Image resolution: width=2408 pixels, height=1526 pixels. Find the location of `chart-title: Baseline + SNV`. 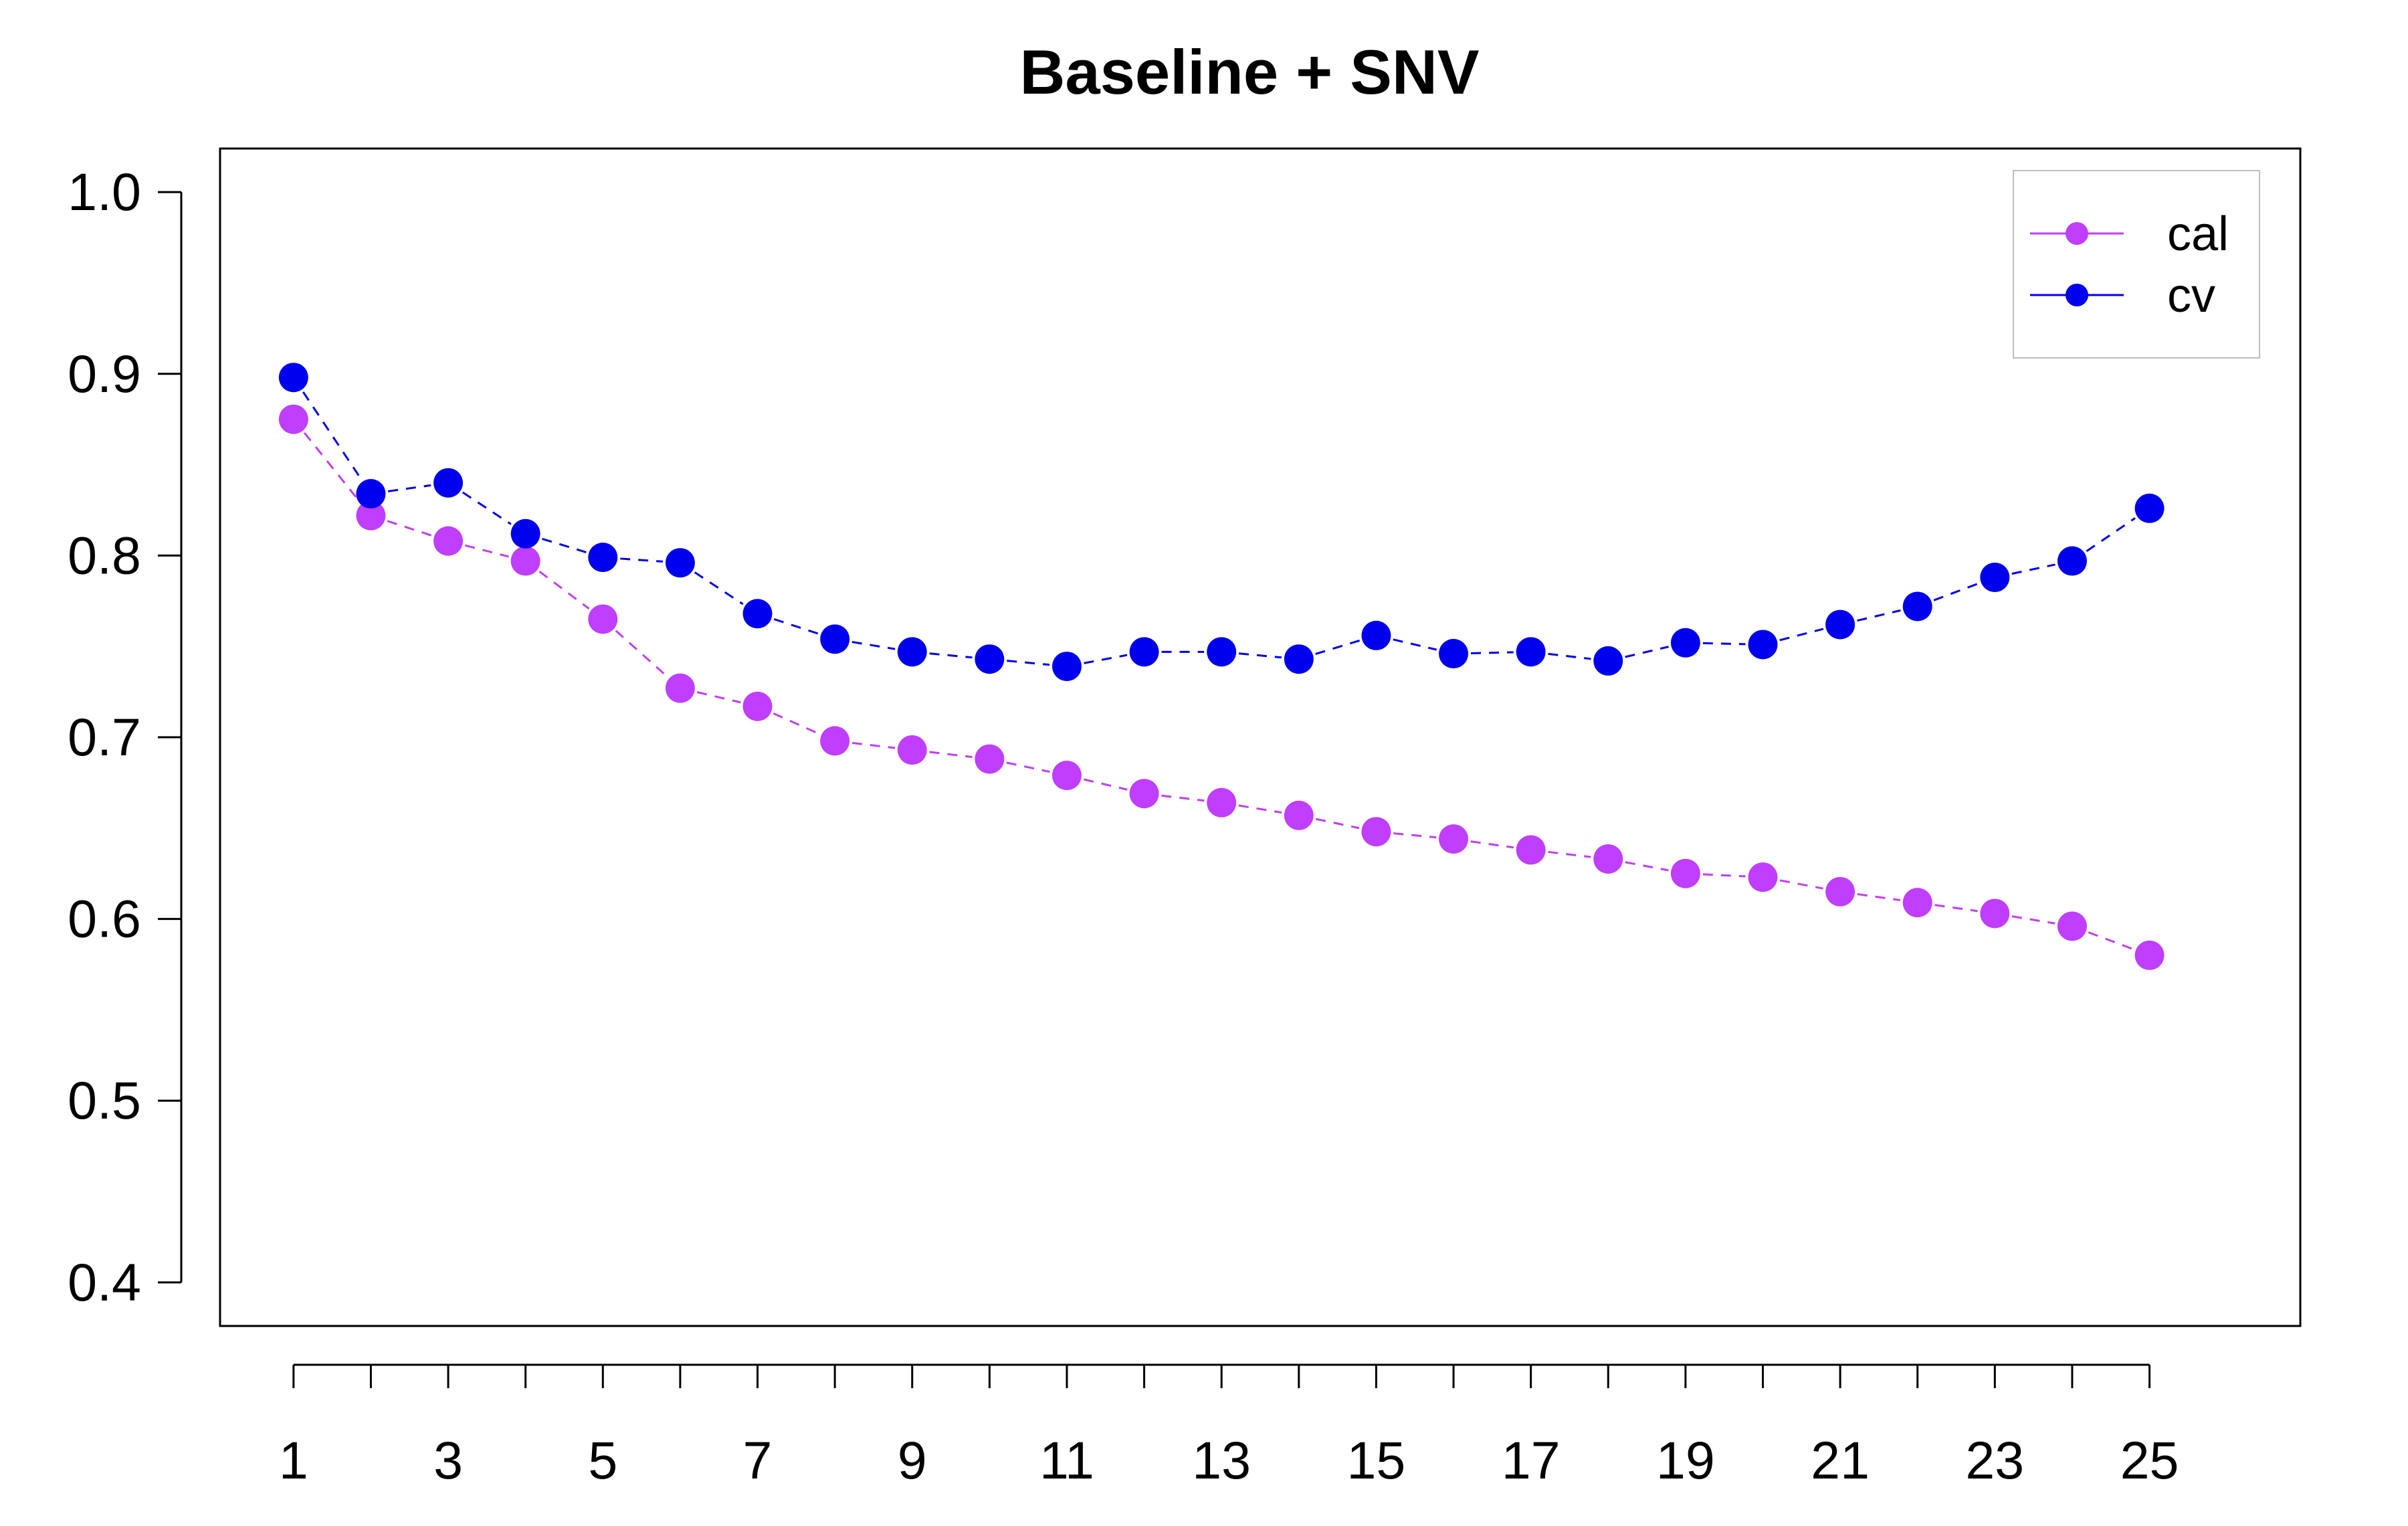

chart-title: Baseline + SNV is located at coordinates (1249, 72).